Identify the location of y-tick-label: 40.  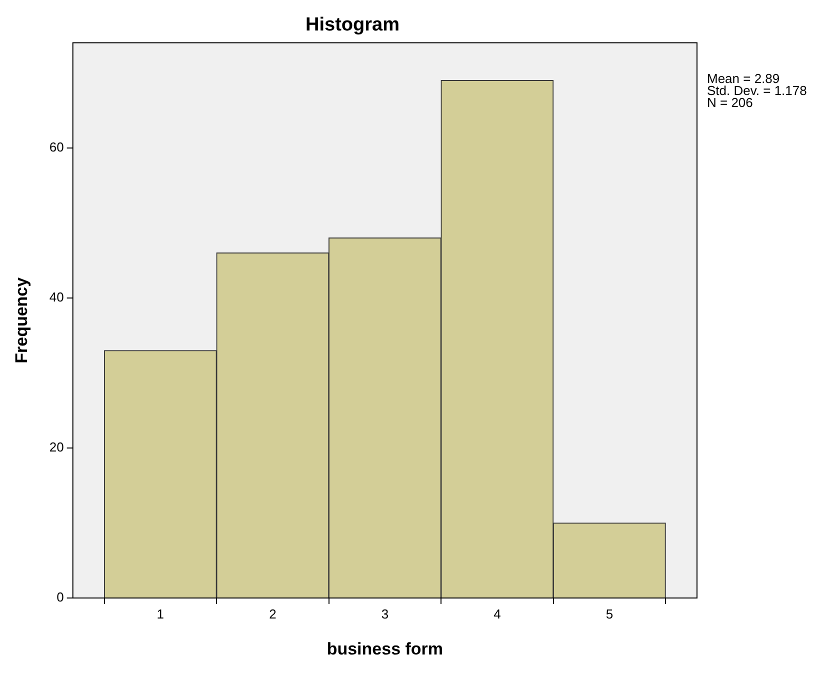
(56, 296).